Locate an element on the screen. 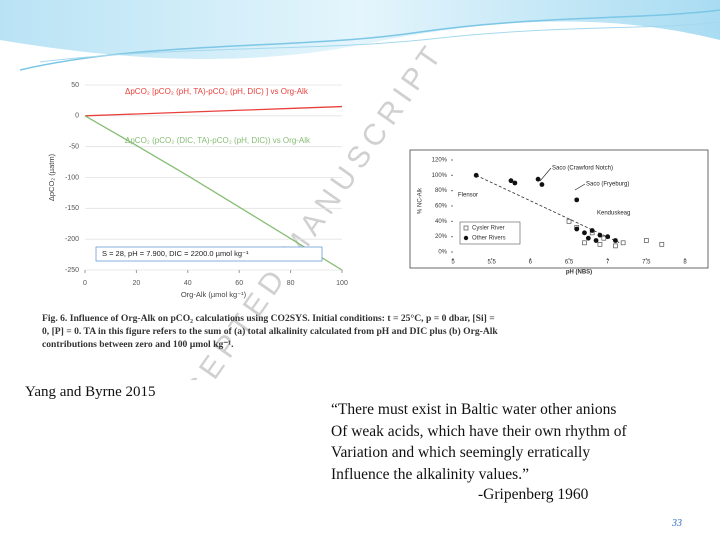 The height and width of the screenshot is (540, 720). y-tick-label: -150 is located at coordinates (72, 208).